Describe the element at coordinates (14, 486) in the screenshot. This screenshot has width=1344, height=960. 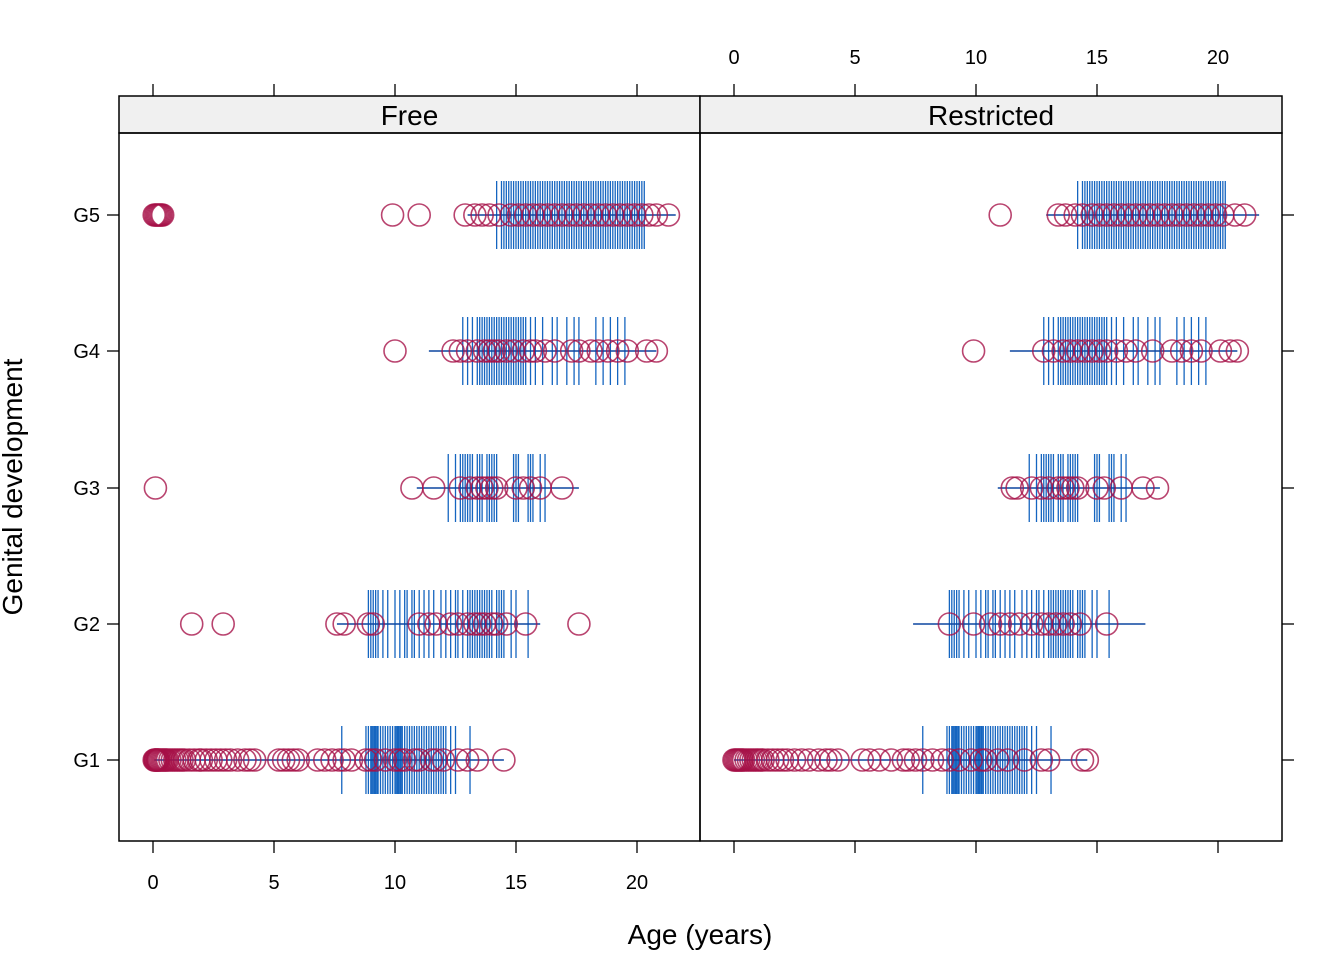
I see `y-axis-title: Genital development` at that location.